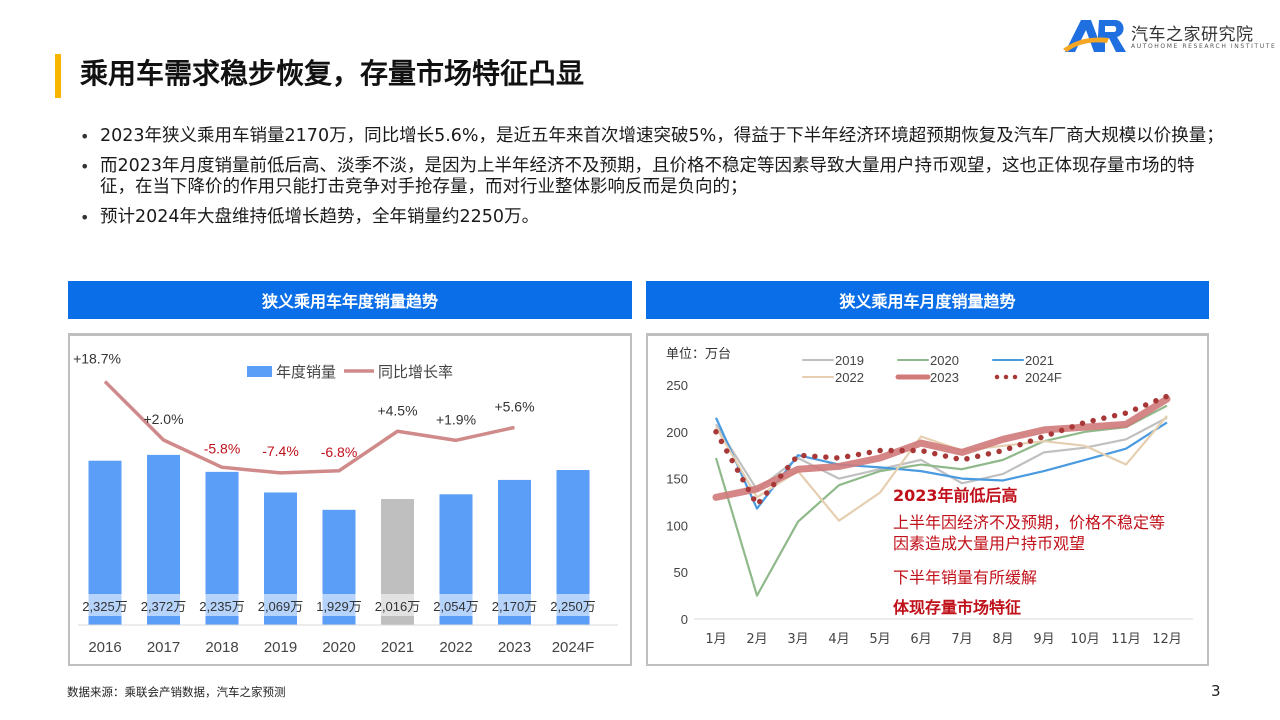  Describe the element at coordinates (398, 606) in the screenshot. I see `bar-value-label: 2,016万` at that location.